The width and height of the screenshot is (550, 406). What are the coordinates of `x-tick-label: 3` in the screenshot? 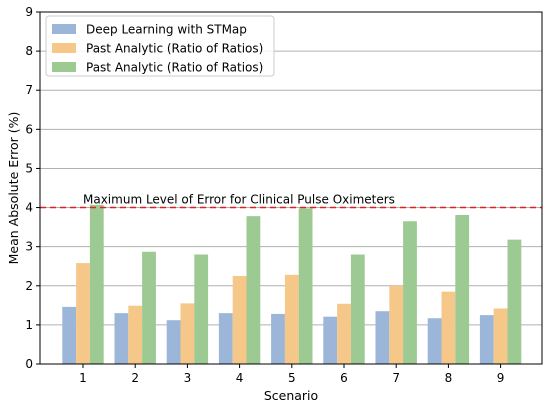 It's located at (188, 378).